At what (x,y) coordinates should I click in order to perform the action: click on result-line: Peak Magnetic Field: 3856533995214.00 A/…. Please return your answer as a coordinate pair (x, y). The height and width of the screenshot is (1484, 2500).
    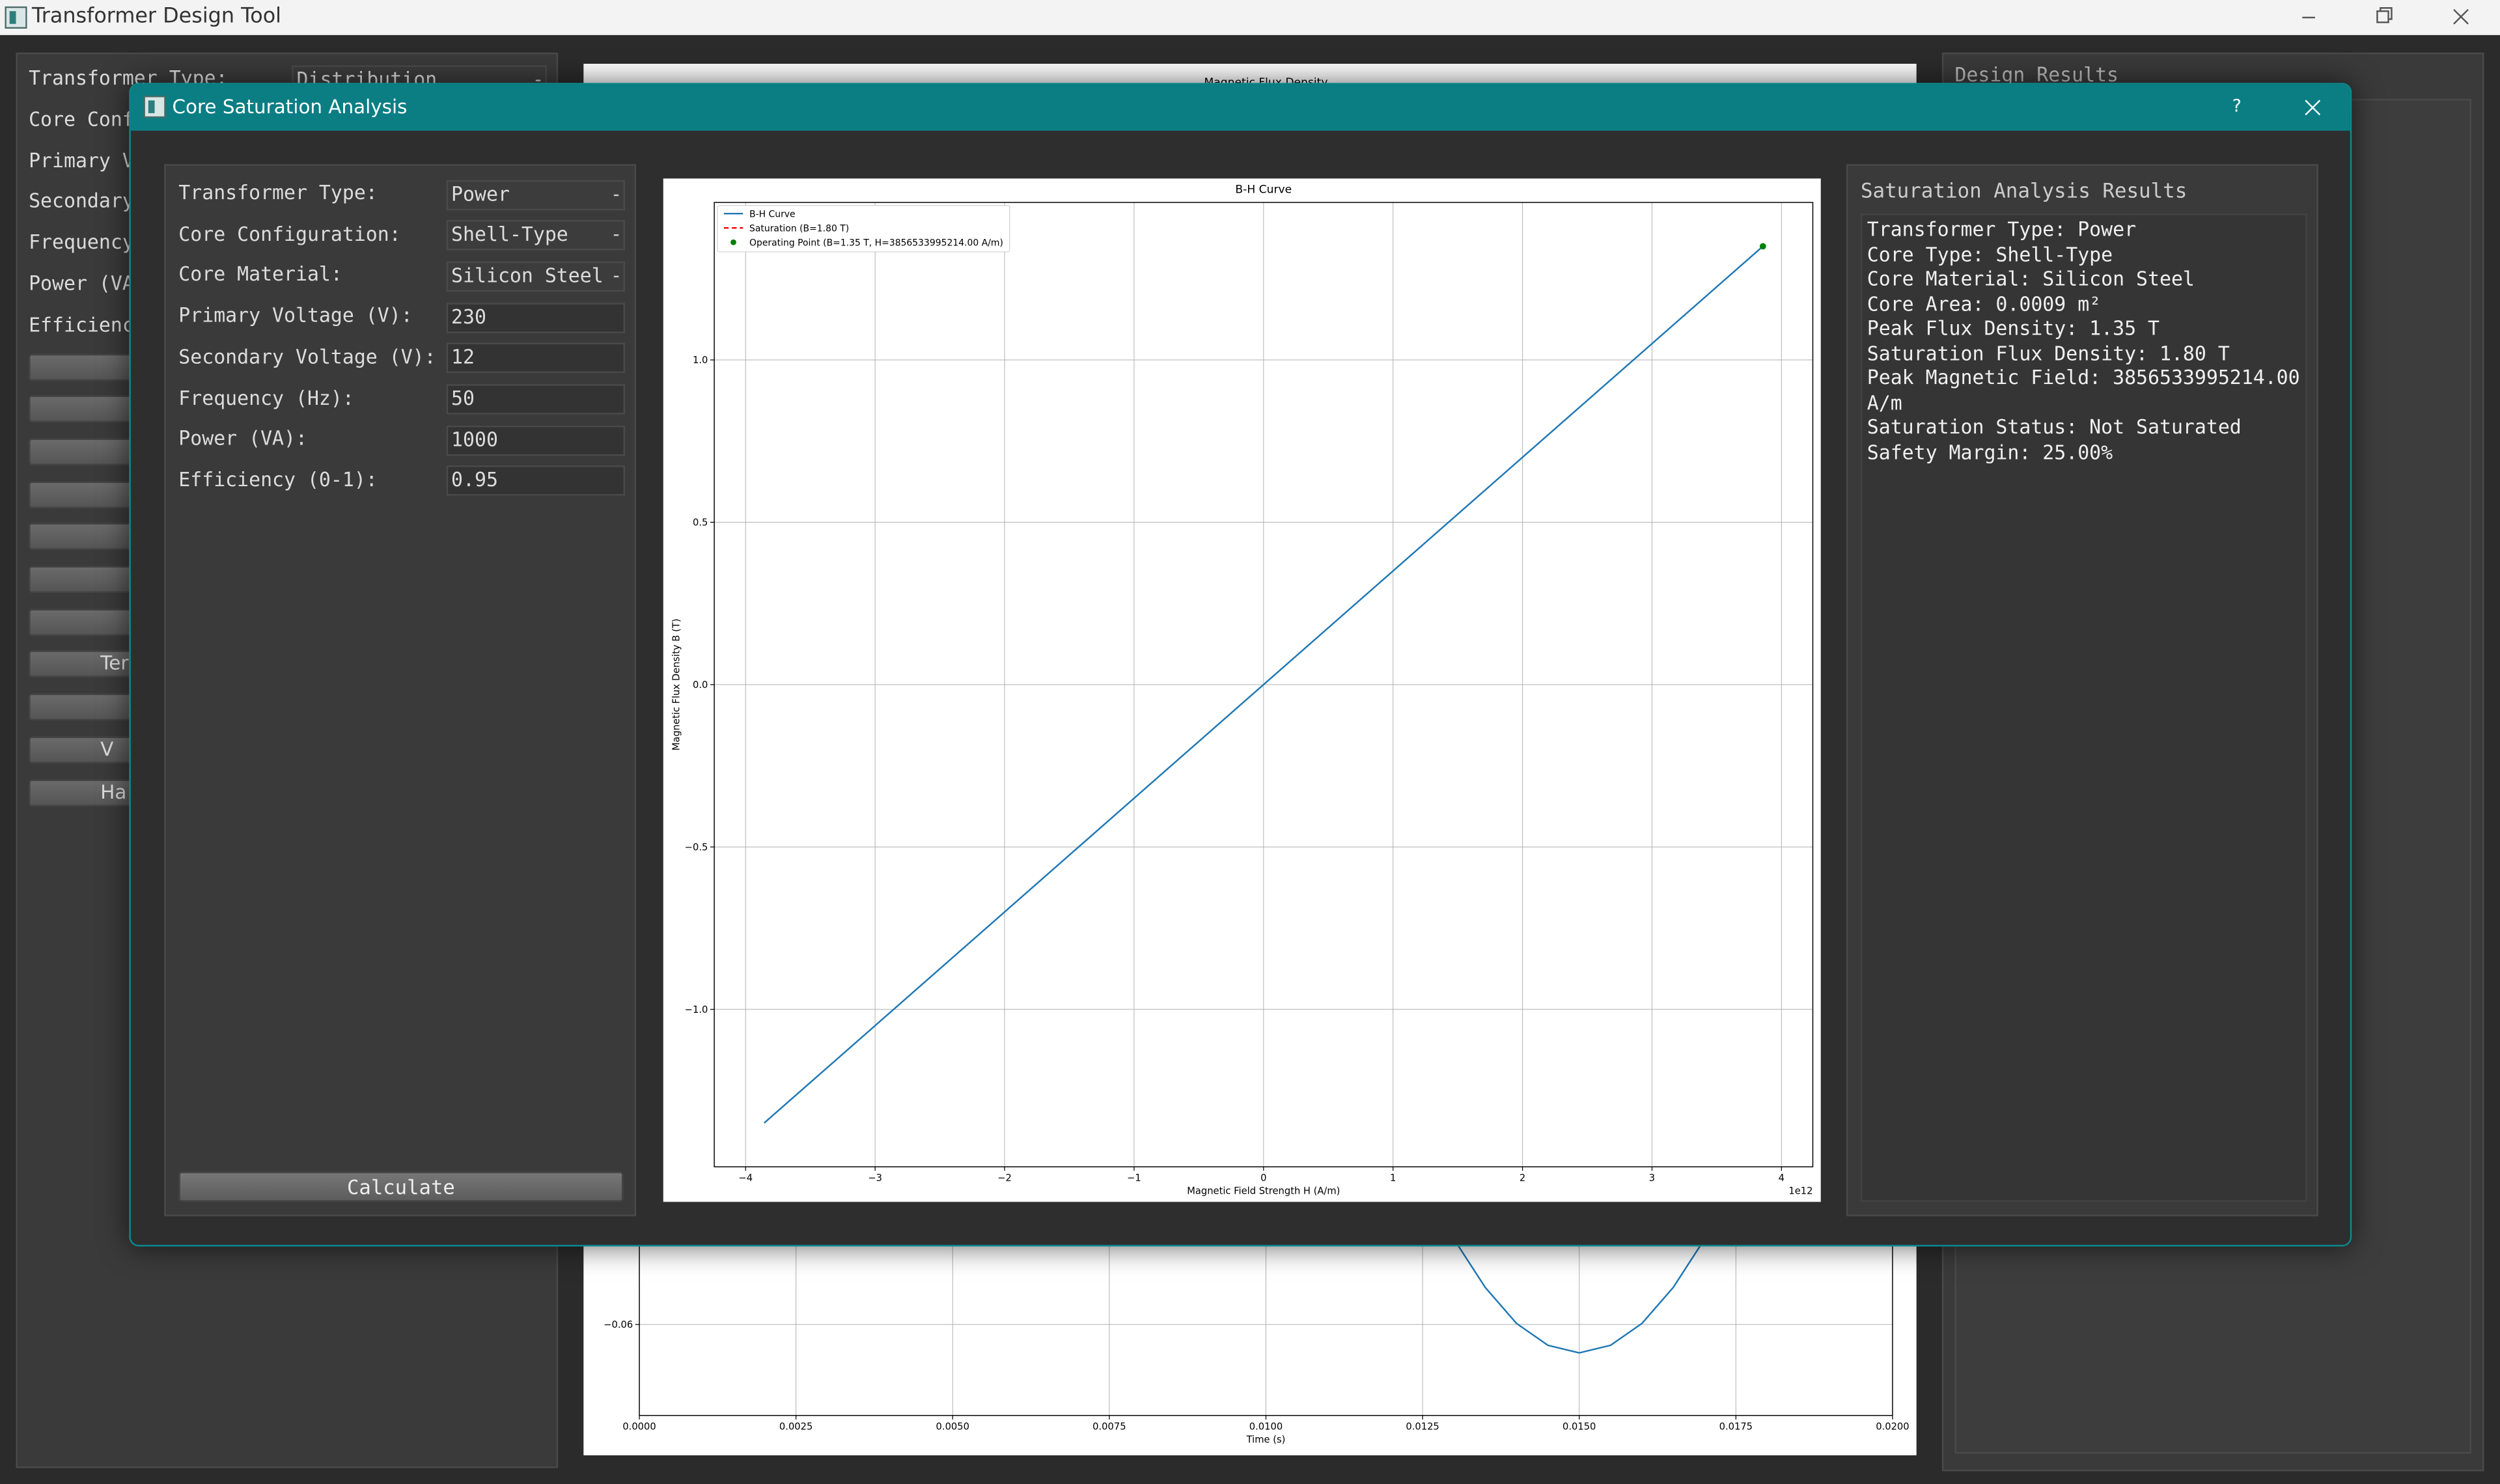
    Looking at the image, I should click on (2083, 390).